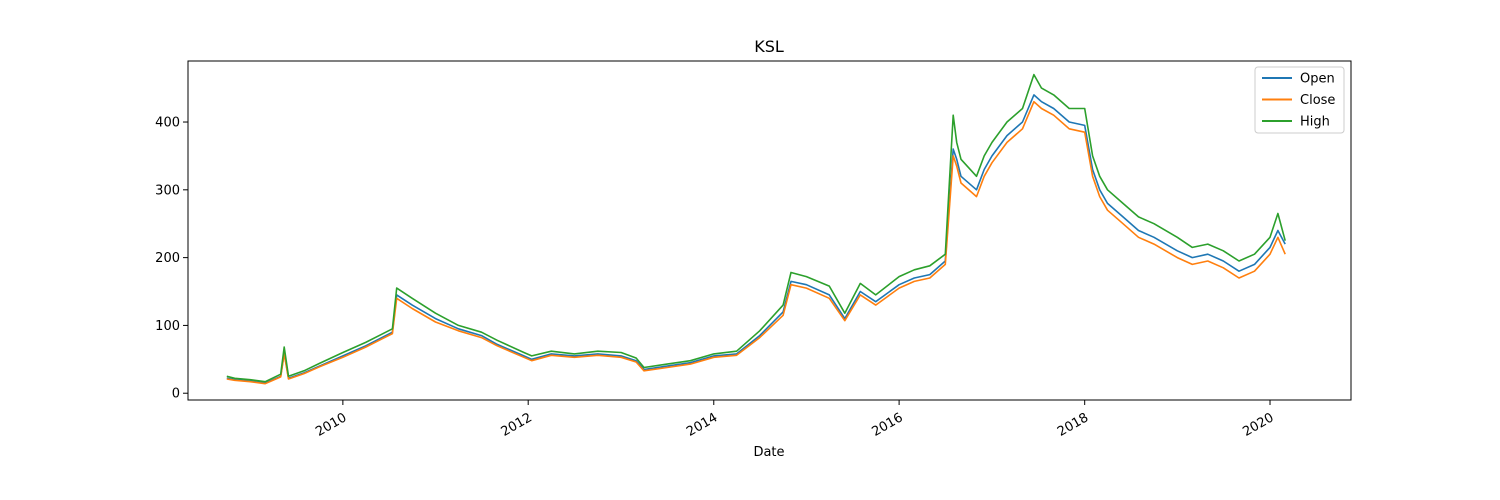 The width and height of the screenshot is (1500, 500). Describe the element at coordinates (1073, 425) in the screenshot. I see `x-tick-label: 2018` at that location.